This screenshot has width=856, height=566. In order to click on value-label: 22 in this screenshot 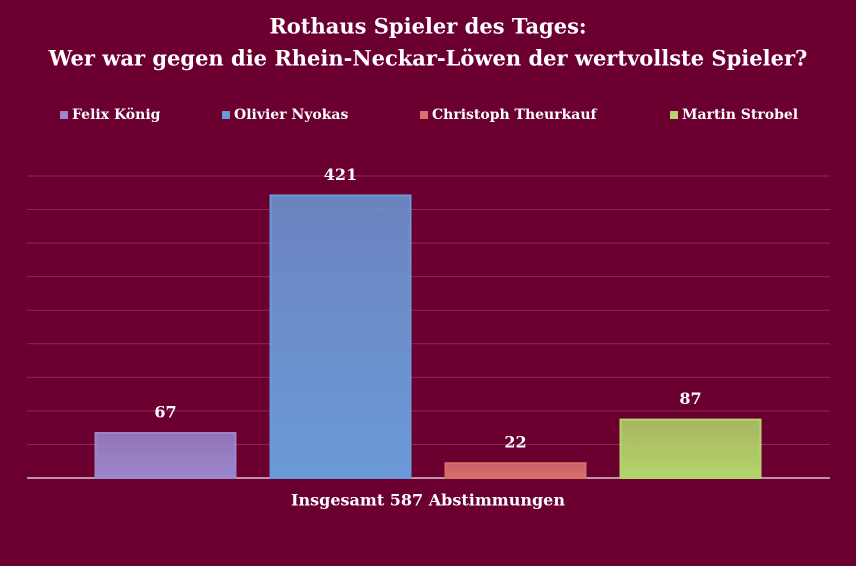, I will do `click(515, 442)`.